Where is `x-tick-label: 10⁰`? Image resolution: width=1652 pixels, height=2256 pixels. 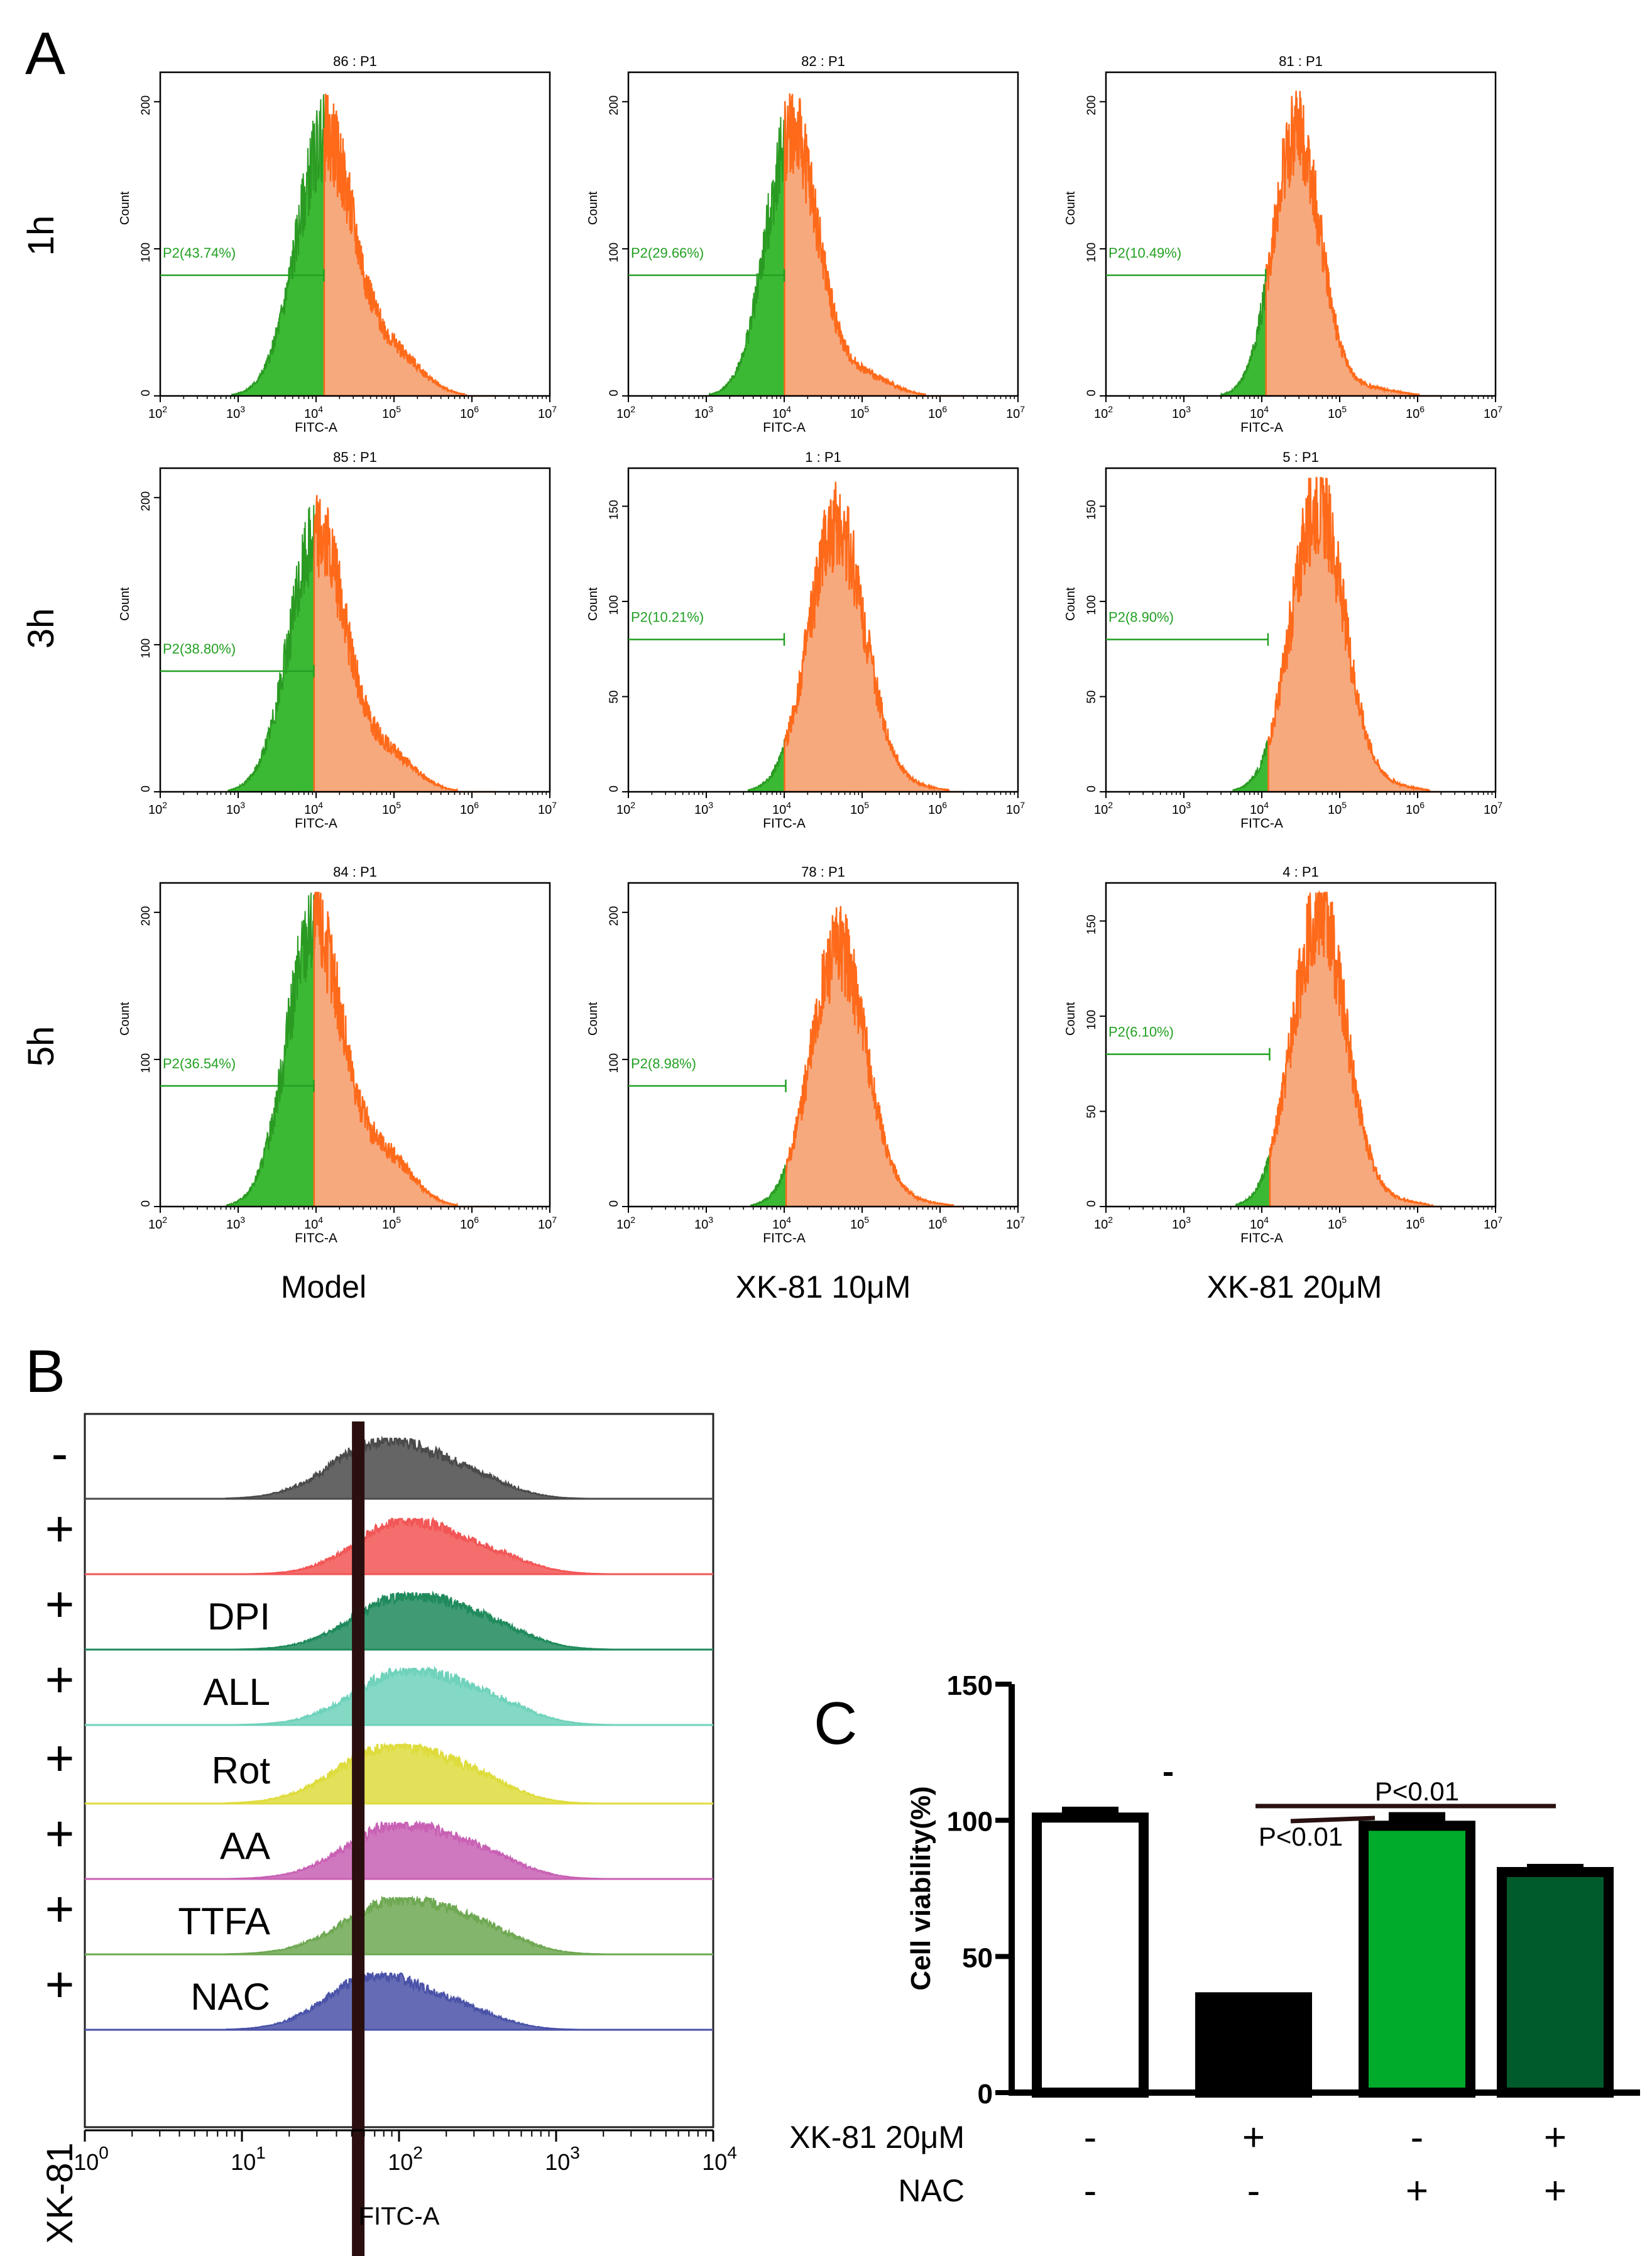 x-tick-label: 10⁰ is located at coordinates (91, 2159).